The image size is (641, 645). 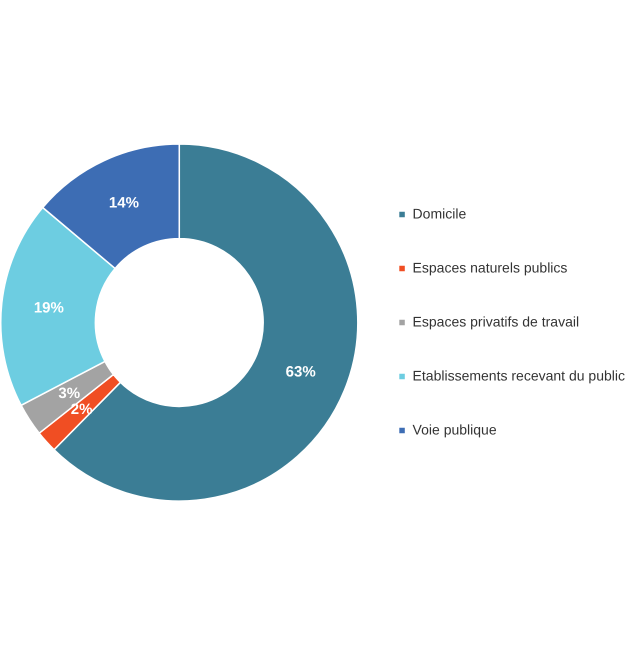 I want to click on data-label: 14%, so click(x=123, y=203).